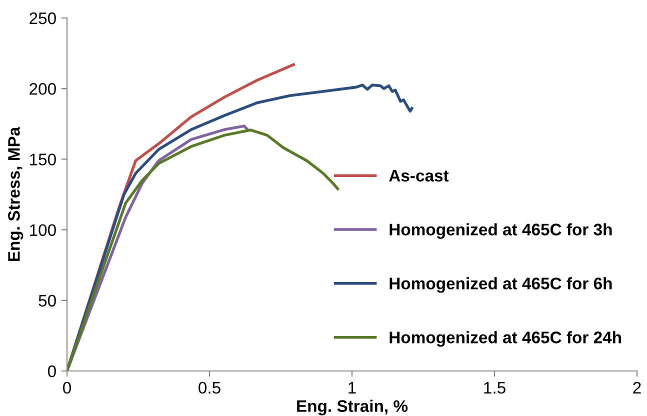 The width and height of the screenshot is (647, 416). What do you see at coordinates (67, 388) in the screenshot?
I see `x-tick-label: 0` at bounding box center [67, 388].